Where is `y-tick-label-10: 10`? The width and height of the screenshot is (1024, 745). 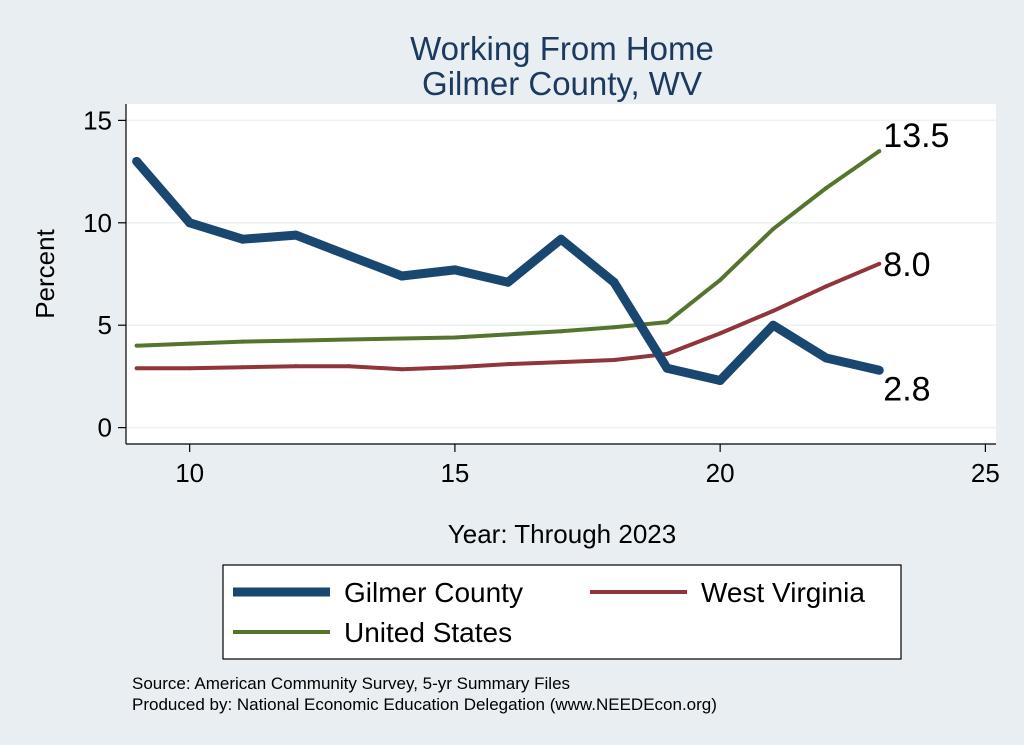 y-tick-label-10: 10 is located at coordinates (97, 223).